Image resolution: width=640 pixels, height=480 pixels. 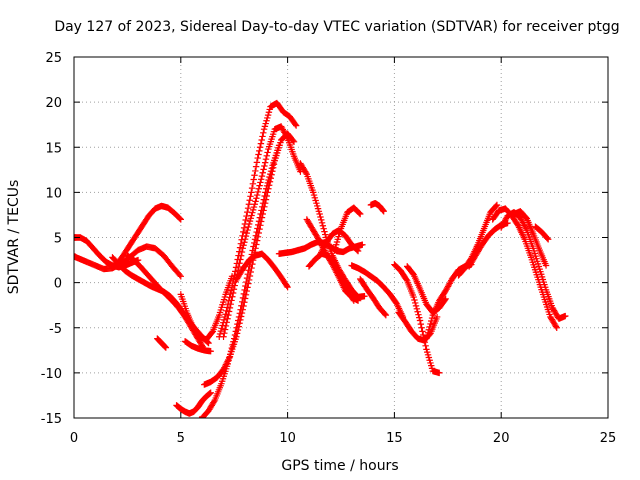 What do you see at coordinates (377, 291) in the screenshot?
I see `series-arc22` at bounding box center [377, 291].